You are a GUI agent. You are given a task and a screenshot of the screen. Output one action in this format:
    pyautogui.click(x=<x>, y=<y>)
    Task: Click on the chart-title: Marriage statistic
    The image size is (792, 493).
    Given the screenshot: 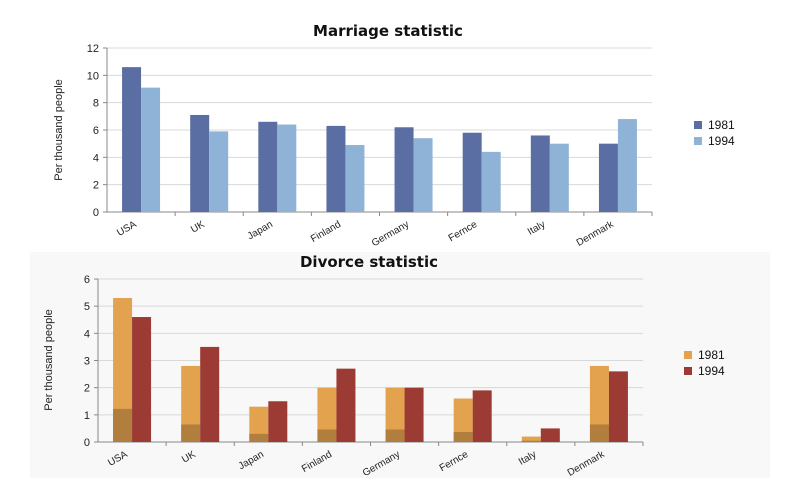 What is the action you would take?
    pyautogui.click(x=388, y=31)
    